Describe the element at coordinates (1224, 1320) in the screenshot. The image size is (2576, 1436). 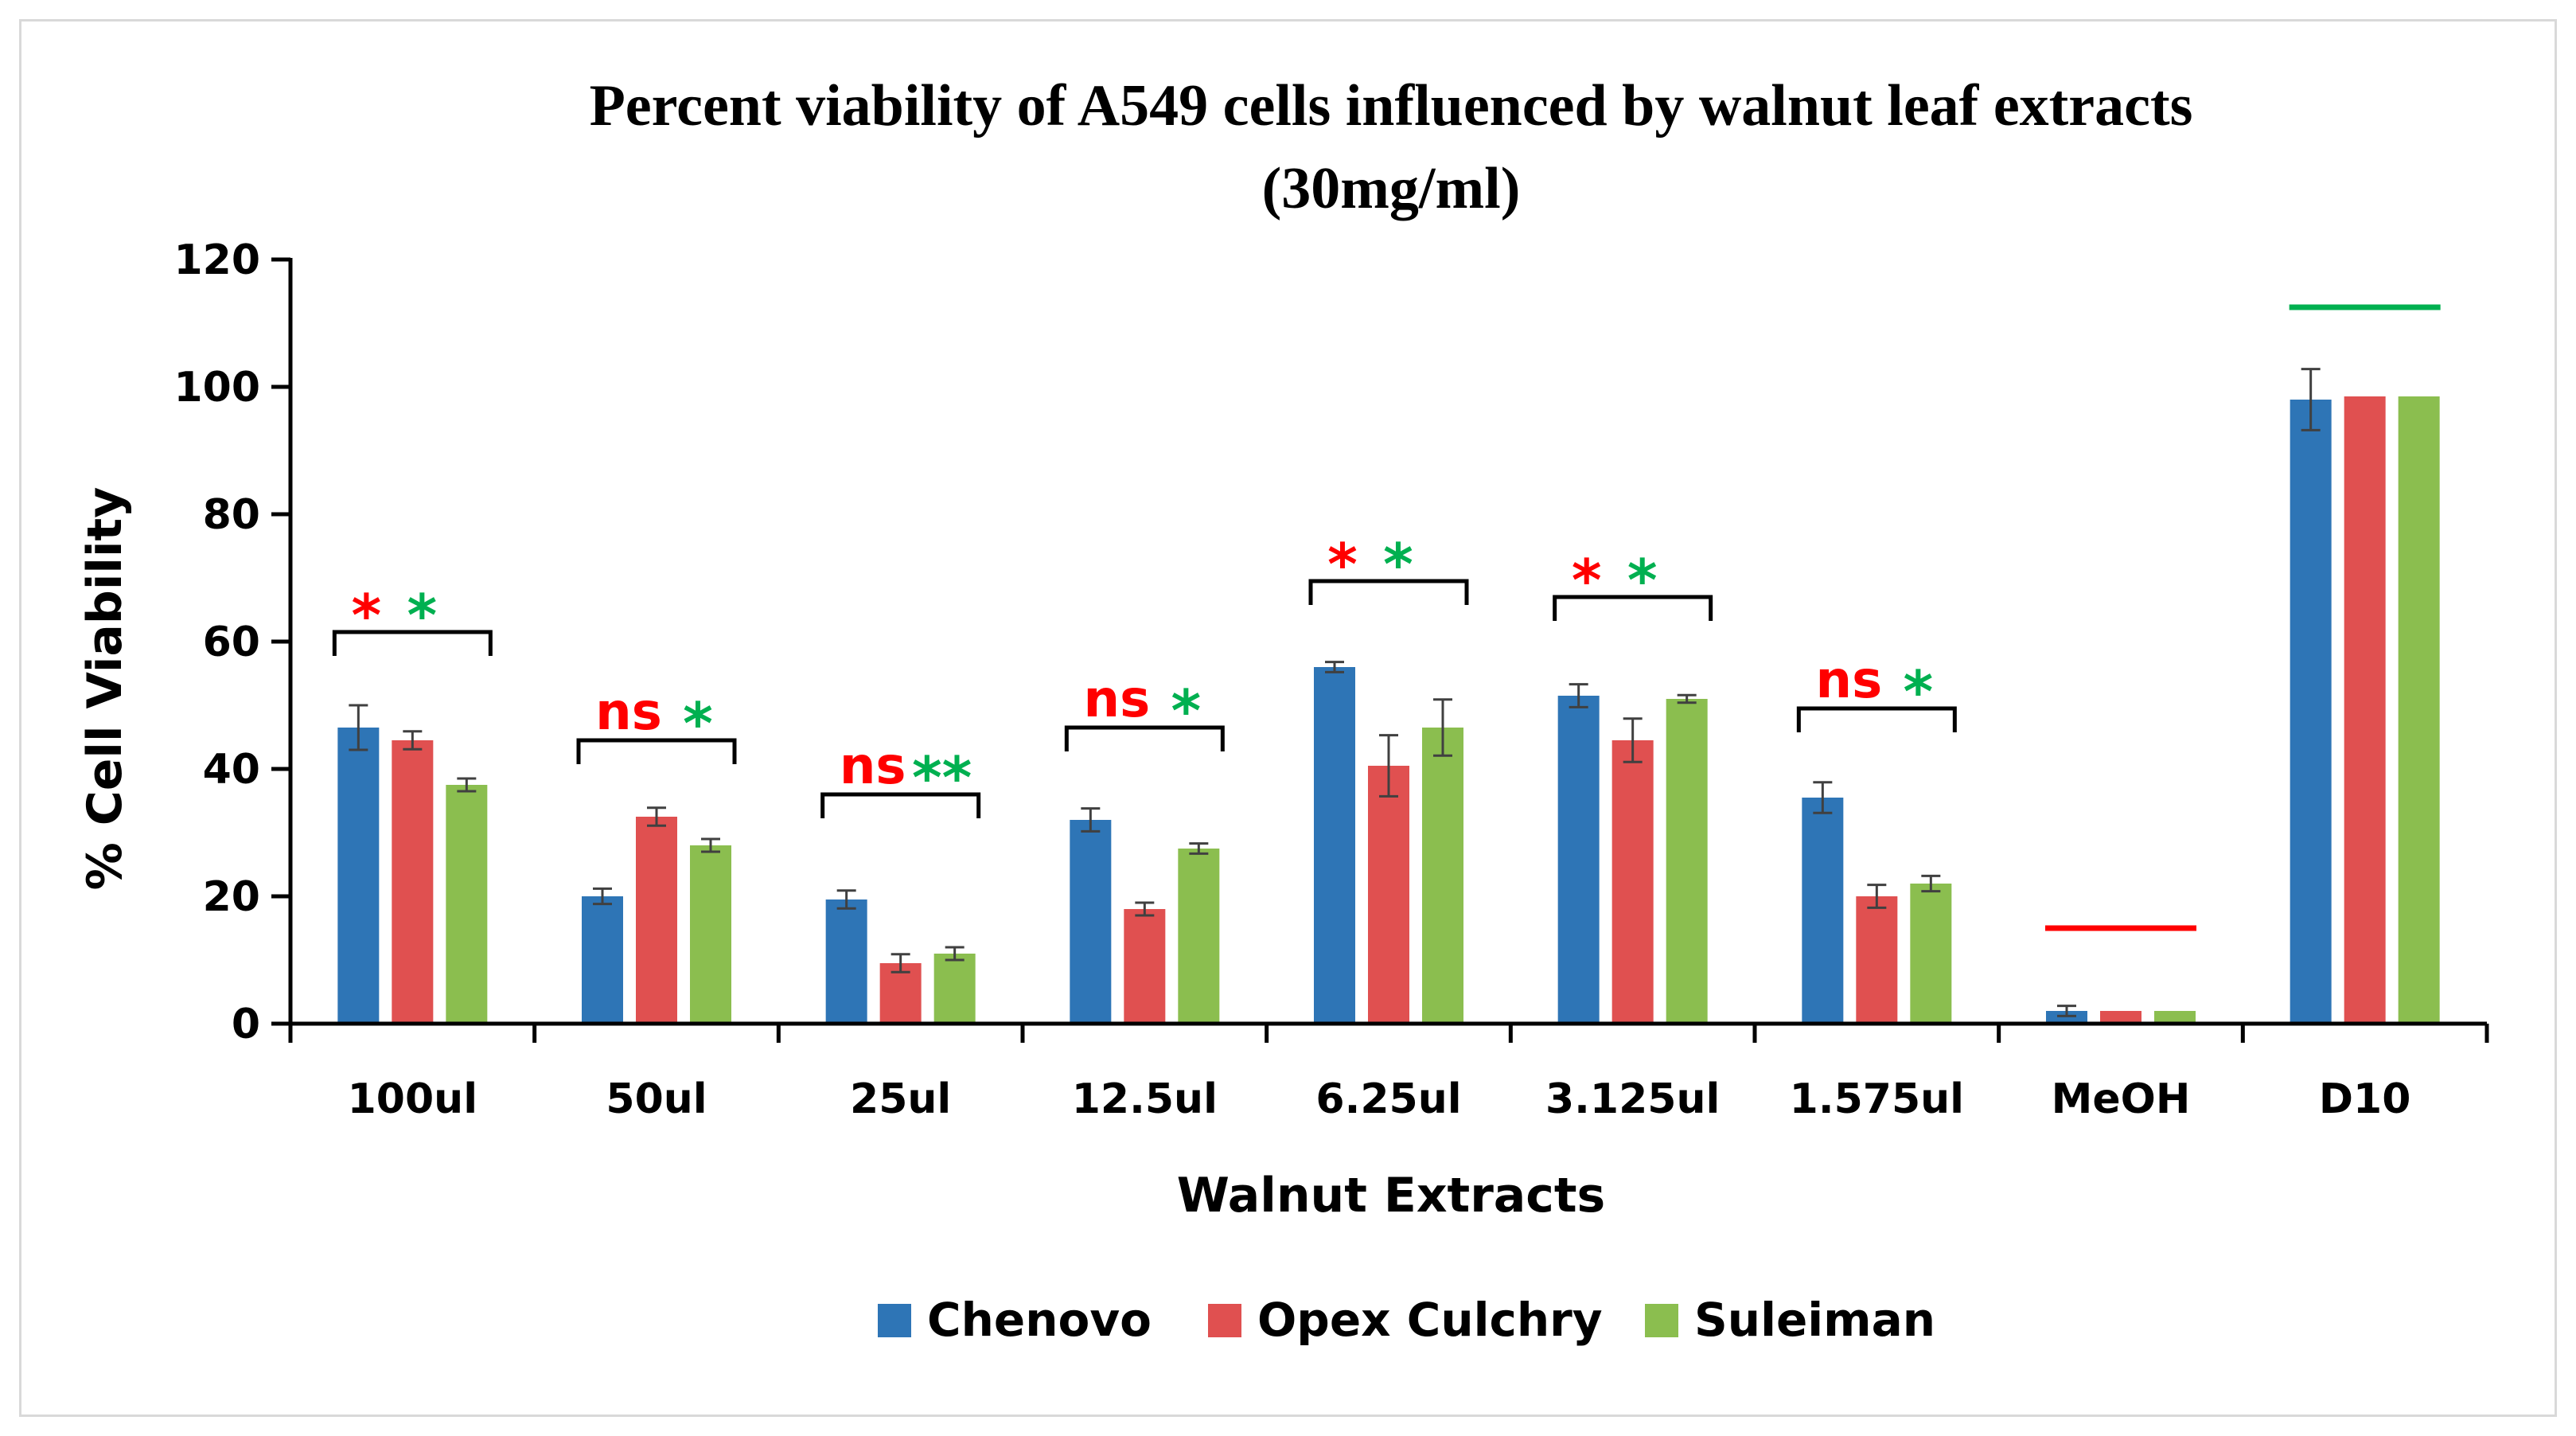
I see `legend-swatch-opex-culchry` at that location.